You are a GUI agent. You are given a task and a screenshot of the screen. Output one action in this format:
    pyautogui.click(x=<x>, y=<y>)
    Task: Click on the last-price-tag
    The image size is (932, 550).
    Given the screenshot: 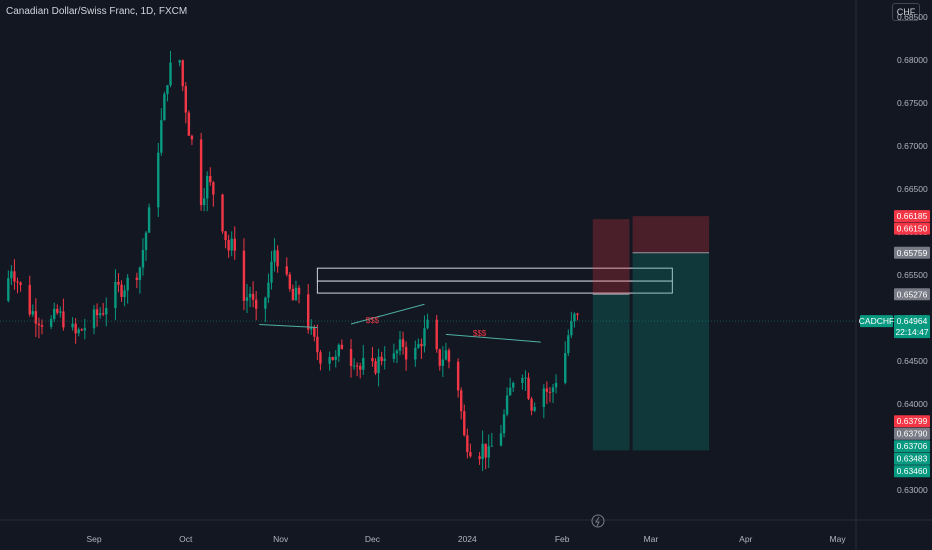 What is the action you would take?
    pyautogui.click(x=912, y=327)
    